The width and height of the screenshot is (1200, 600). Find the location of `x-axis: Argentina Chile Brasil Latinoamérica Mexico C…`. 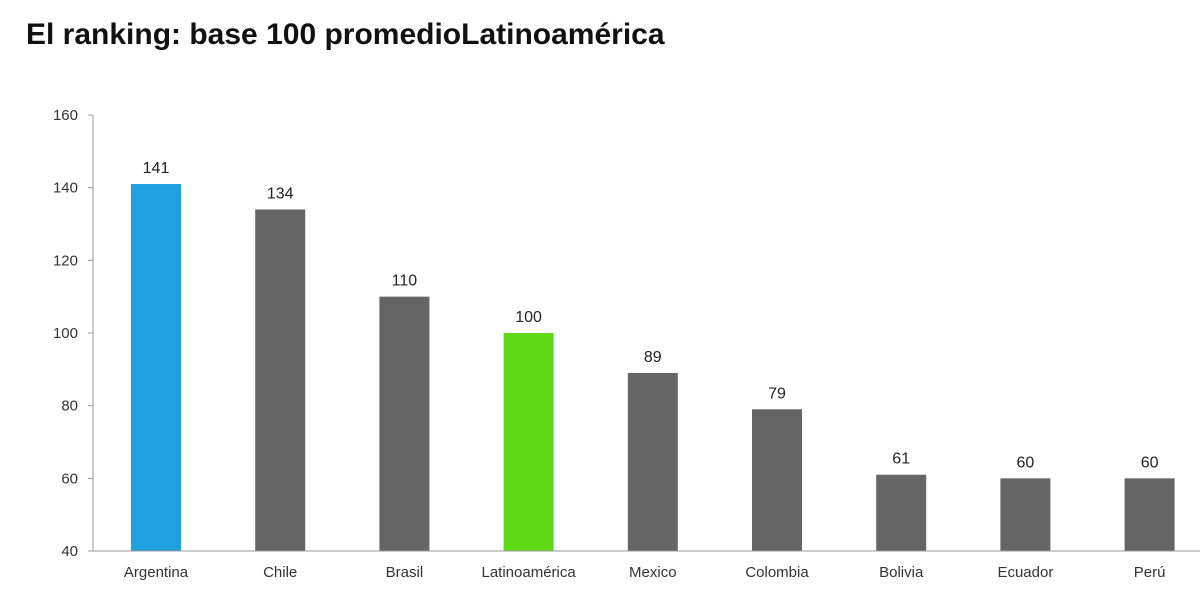

x-axis: Argentina Chile Brasil Latinoamérica Mexico C… is located at coordinates (646, 565).